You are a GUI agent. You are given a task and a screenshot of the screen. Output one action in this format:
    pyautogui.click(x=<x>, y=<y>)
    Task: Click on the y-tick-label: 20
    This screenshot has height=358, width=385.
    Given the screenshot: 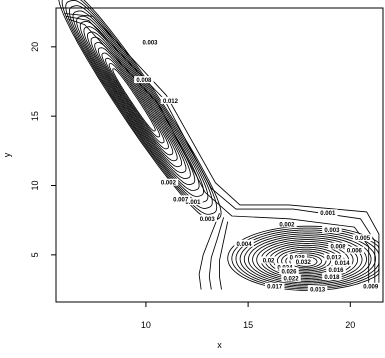 What is the action you would take?
    pyautogui.click(x=35, y=47)
    